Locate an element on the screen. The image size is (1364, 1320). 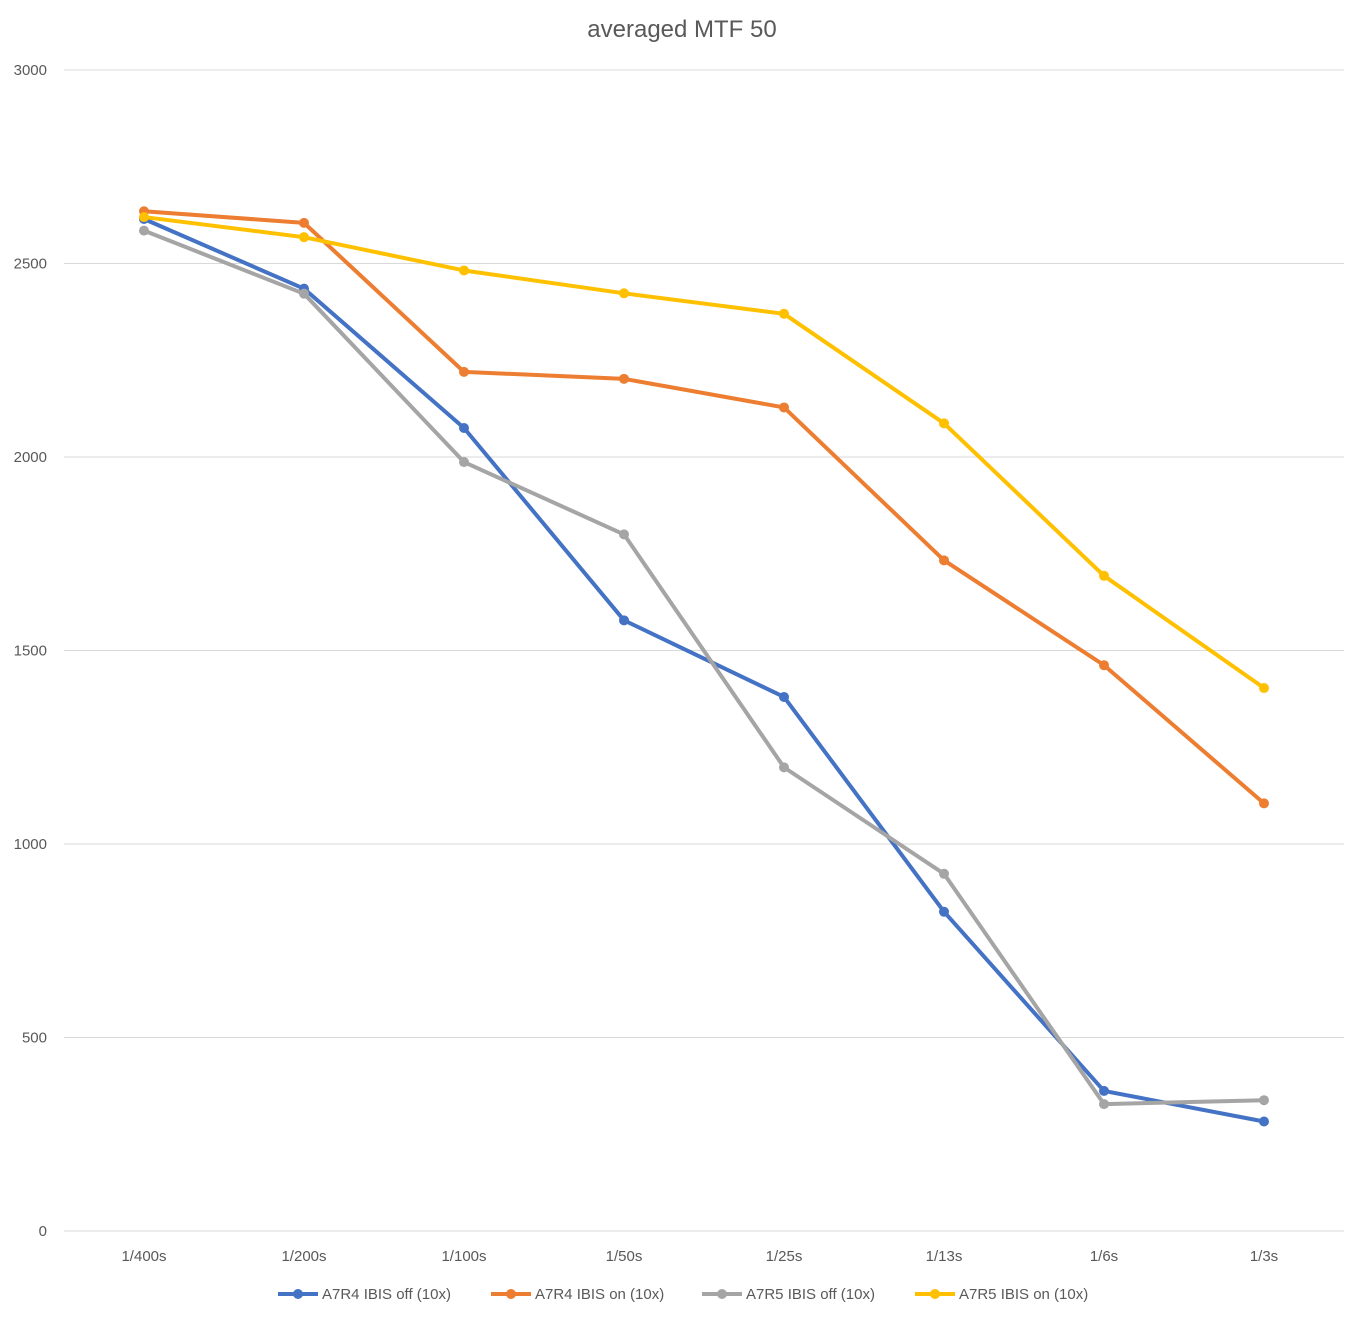
y-tick-label: 0 is located at coordinates (43, 1231).